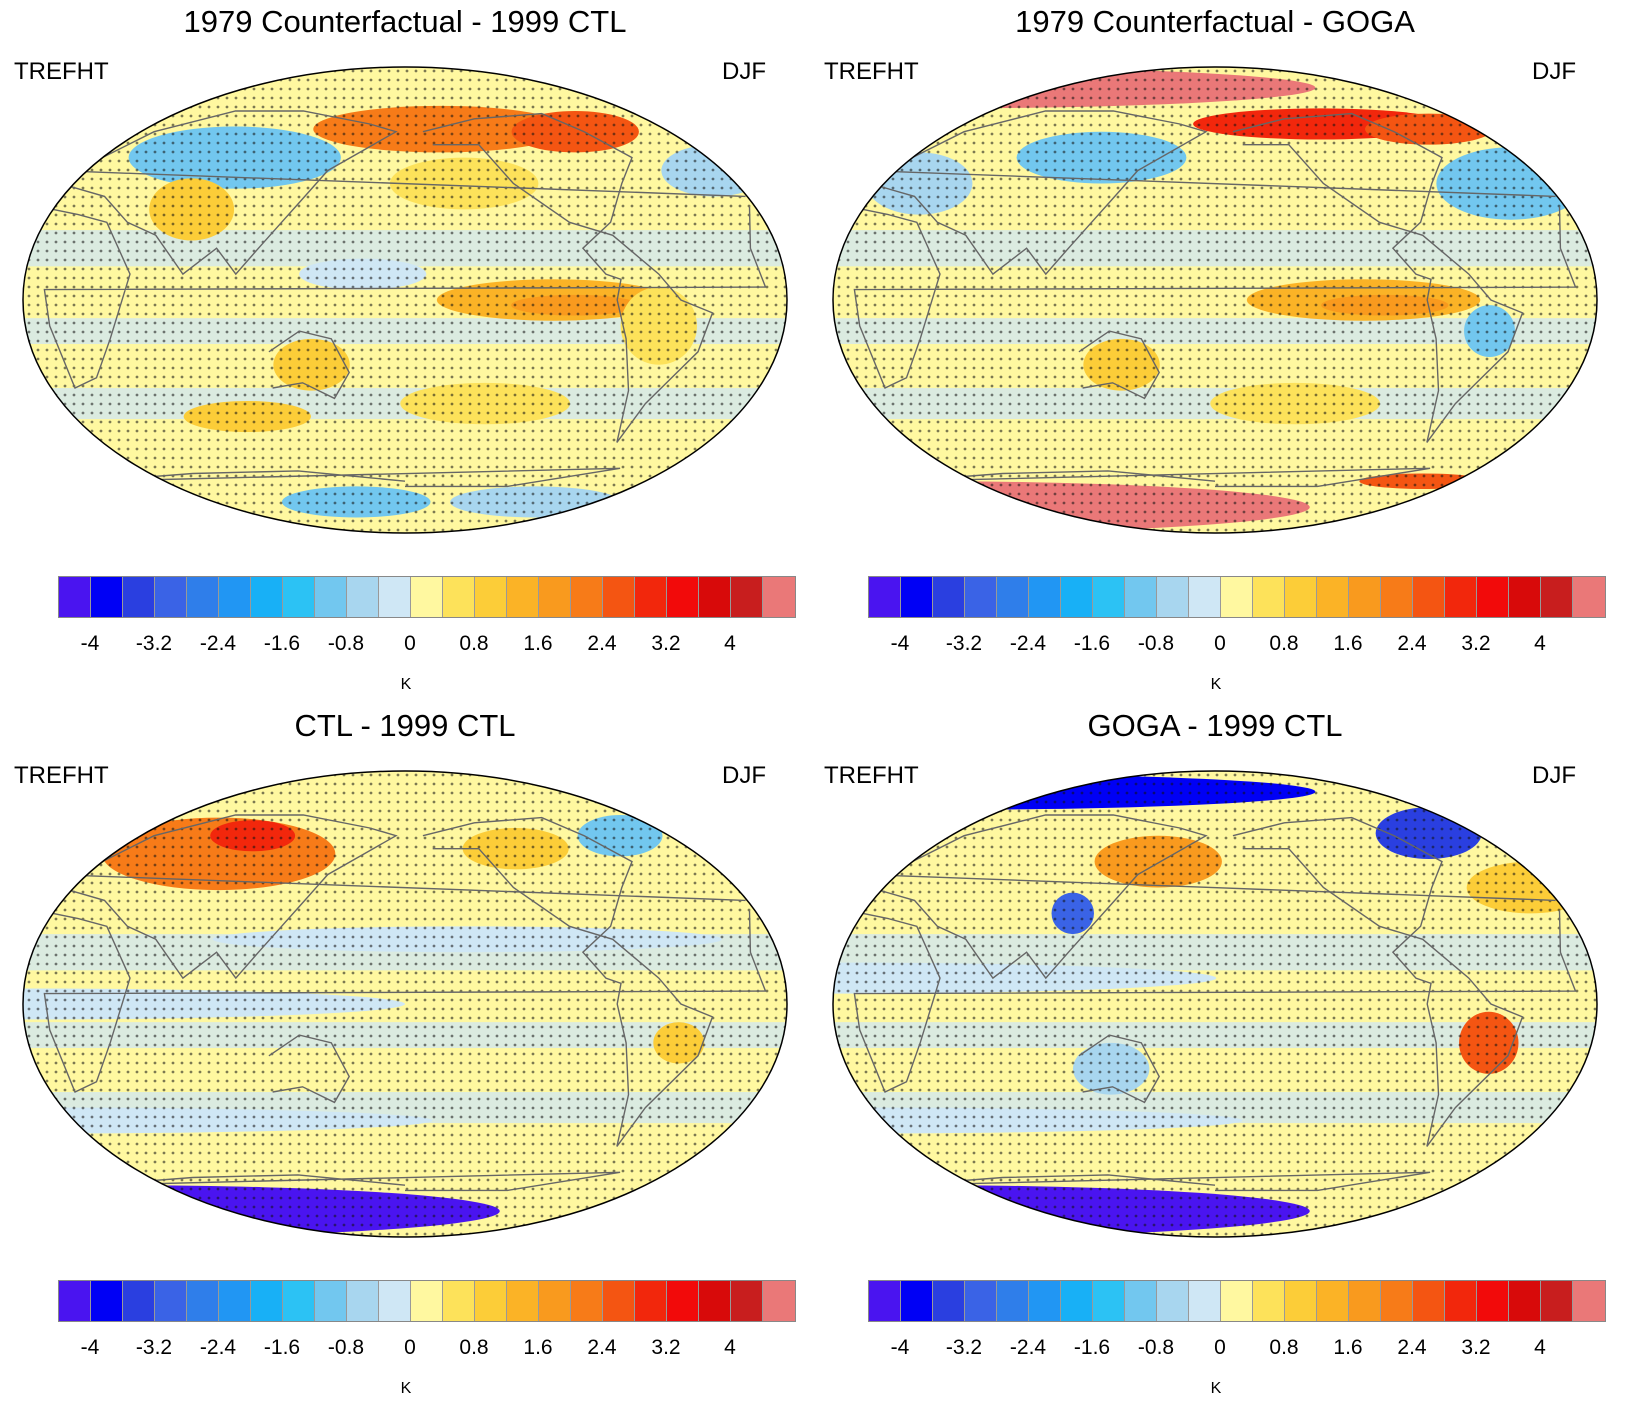 This screenshot has width=1626, height=1404. I want to click on colorbar-tick-label: 2.4, so click(602, 643).